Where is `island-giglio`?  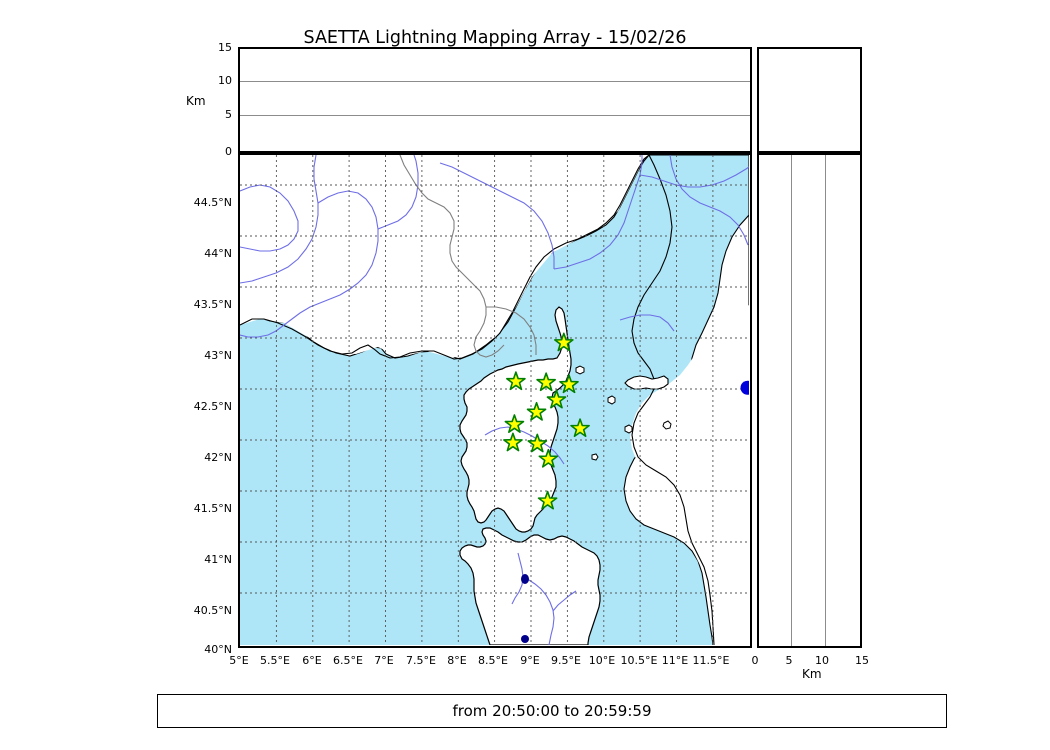 island-giglio is located at coordinates (667, 425).